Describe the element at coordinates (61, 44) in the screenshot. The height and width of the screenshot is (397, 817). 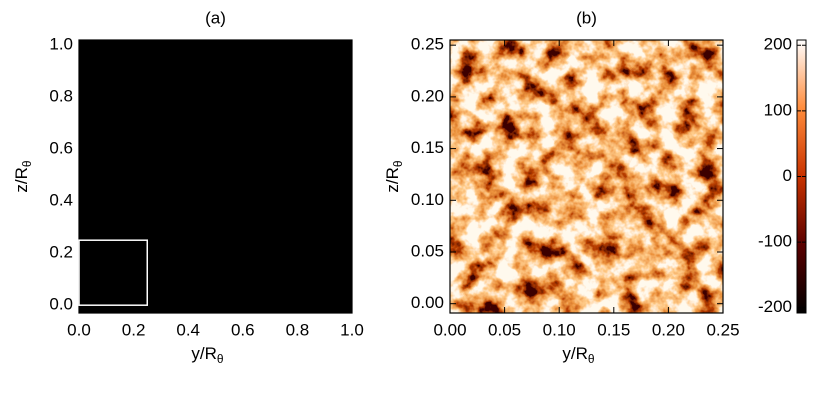
I see `y-tick-label: 1.0` at that location.